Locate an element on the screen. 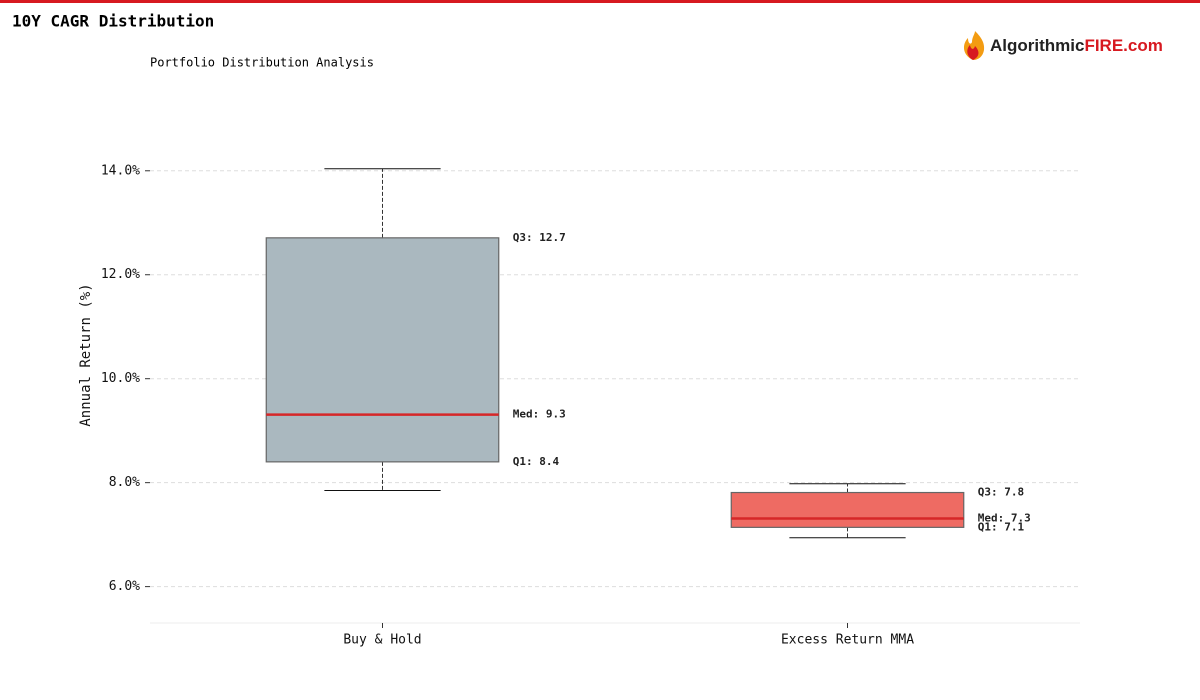 This screenshot has width=1200, height=700. chart-title: 10Y CAGR Distribution is located at coordinates (113, 21).